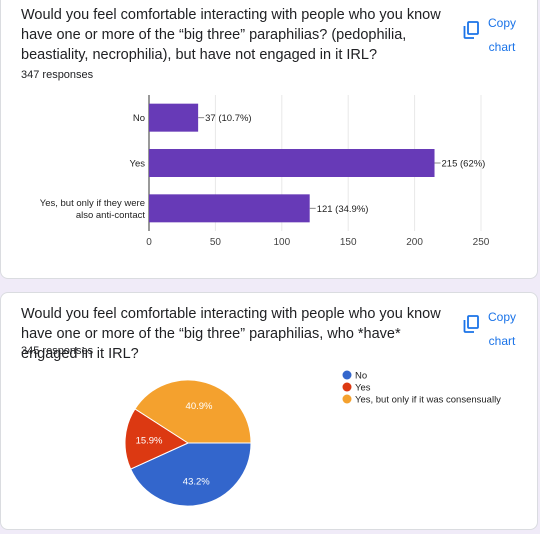  Describe the element at coordinates (199, 406) in the screenshot. I see `slice-label: 40.9%` at that location.